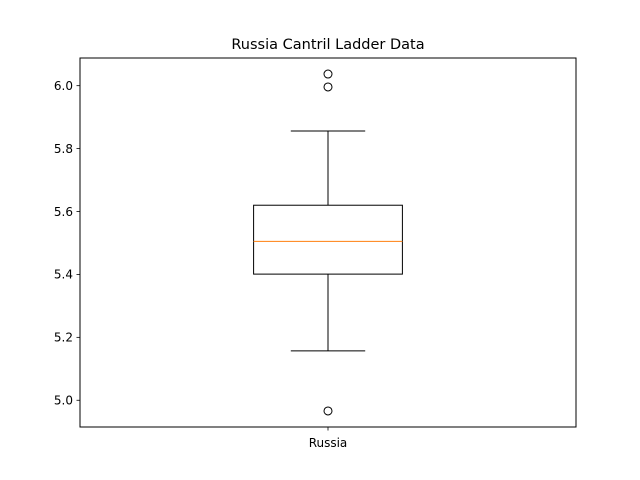 The height and width of the screenshot is (480, 640). I want to click on iqr-box, so click(328, 239).